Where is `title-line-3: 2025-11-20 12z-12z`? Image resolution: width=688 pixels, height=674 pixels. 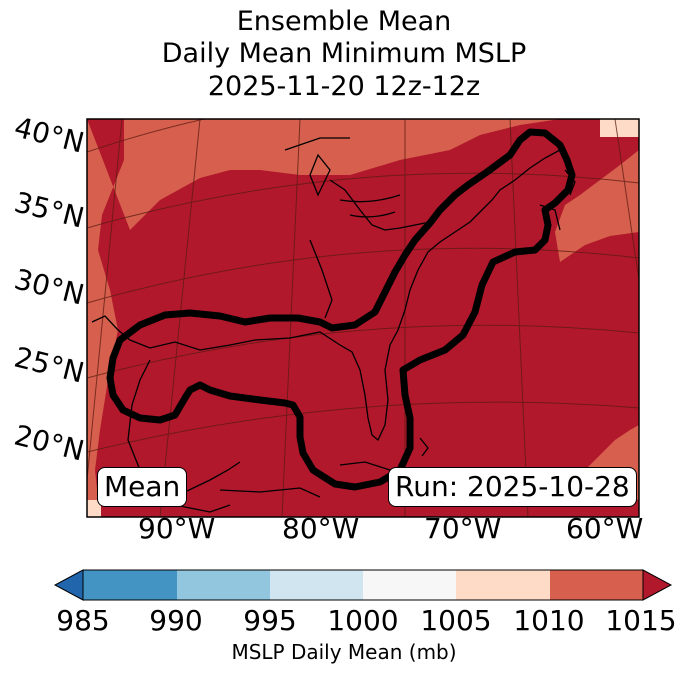
title-line-3: 2025-11-20 12z-12z is located at coordinates (344, 86).